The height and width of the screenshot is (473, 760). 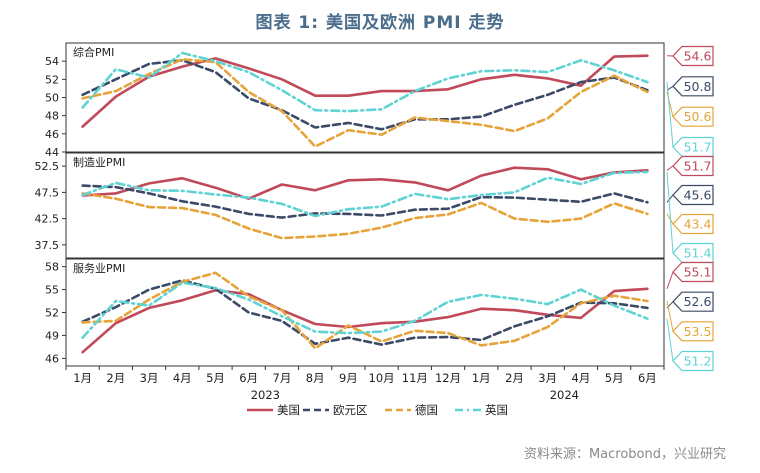 What do you see at coordinates (52, 98) in the screenshot?
I see `y-tick-label: 50` at bounding box center [52, 98].